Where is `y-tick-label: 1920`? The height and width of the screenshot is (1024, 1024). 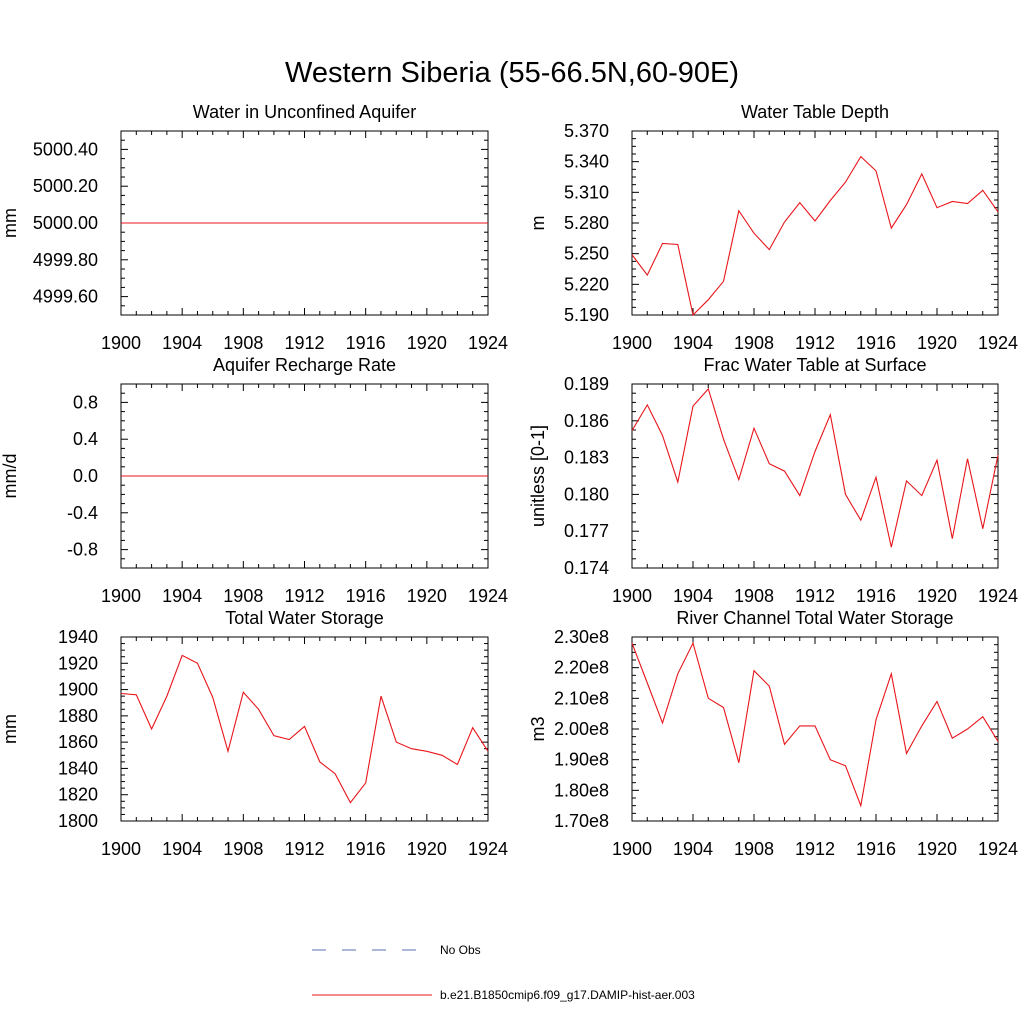 y-tick-label: 1920 is located at coordinates (78, 663).